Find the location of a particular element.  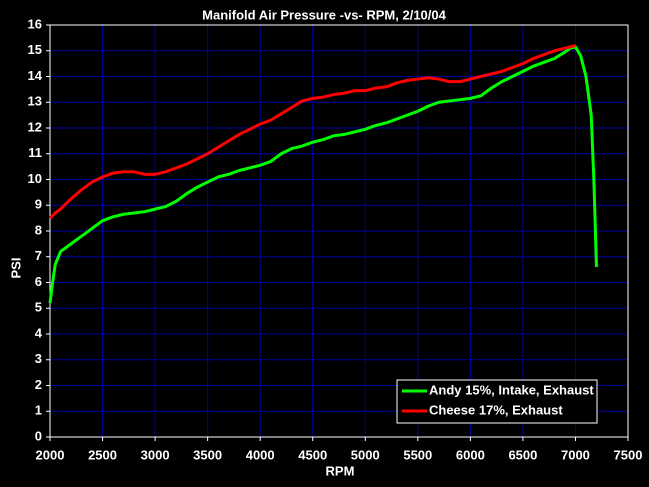

x-tick-label: 4000 is located at coordinates (260, 454).